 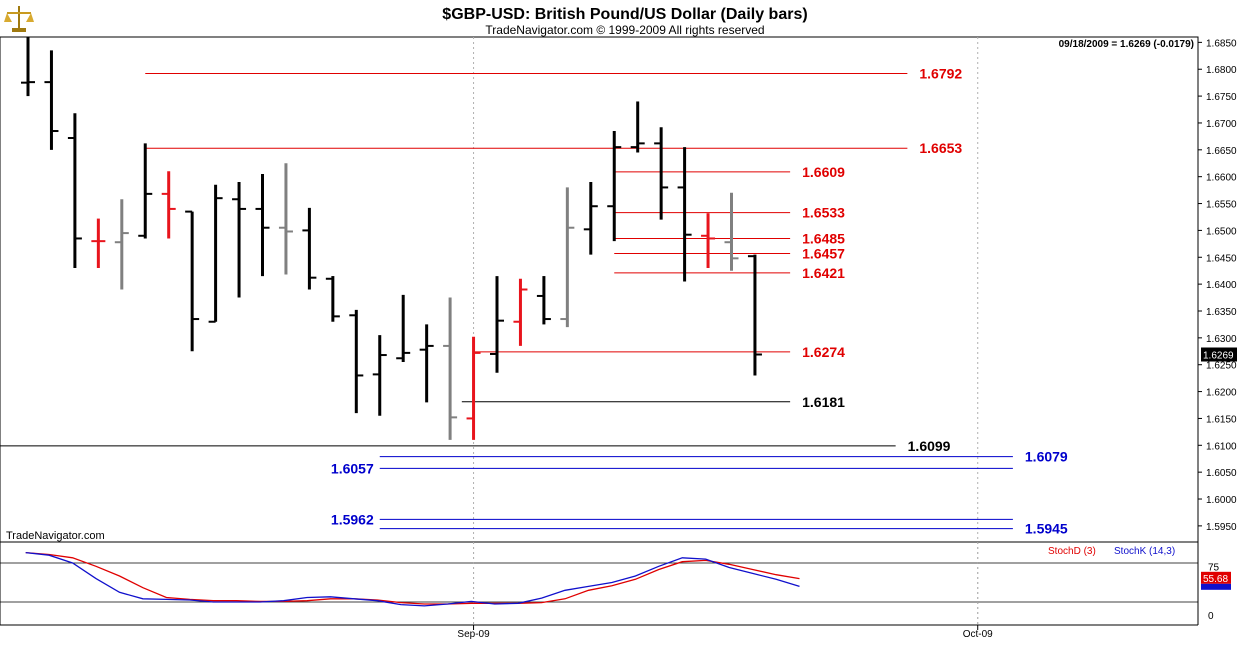 What do you see at coordinates (1126, 44) in the screenshot?
I see `quote-readout: 09/18/2009 = 1.6269 (-0.0179)` at bounding box center [1126, 44].